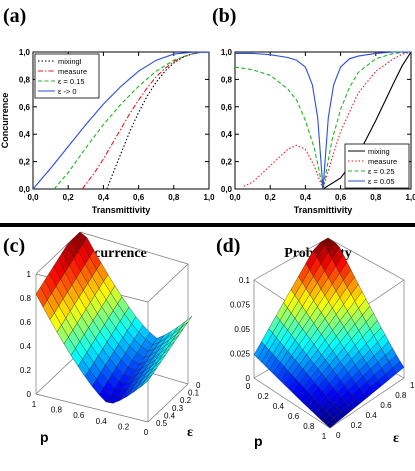 Image resolution: width=415 pixels, height=471 pixels. I want to click on plot-c-ytick-label: 0.5, so click(162, 423).